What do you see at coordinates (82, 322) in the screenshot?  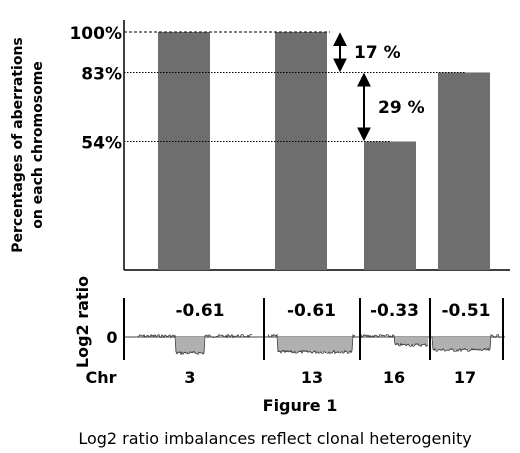 I see `log2-ylabel: Log2 ratio` at bounding box center [82, 322].